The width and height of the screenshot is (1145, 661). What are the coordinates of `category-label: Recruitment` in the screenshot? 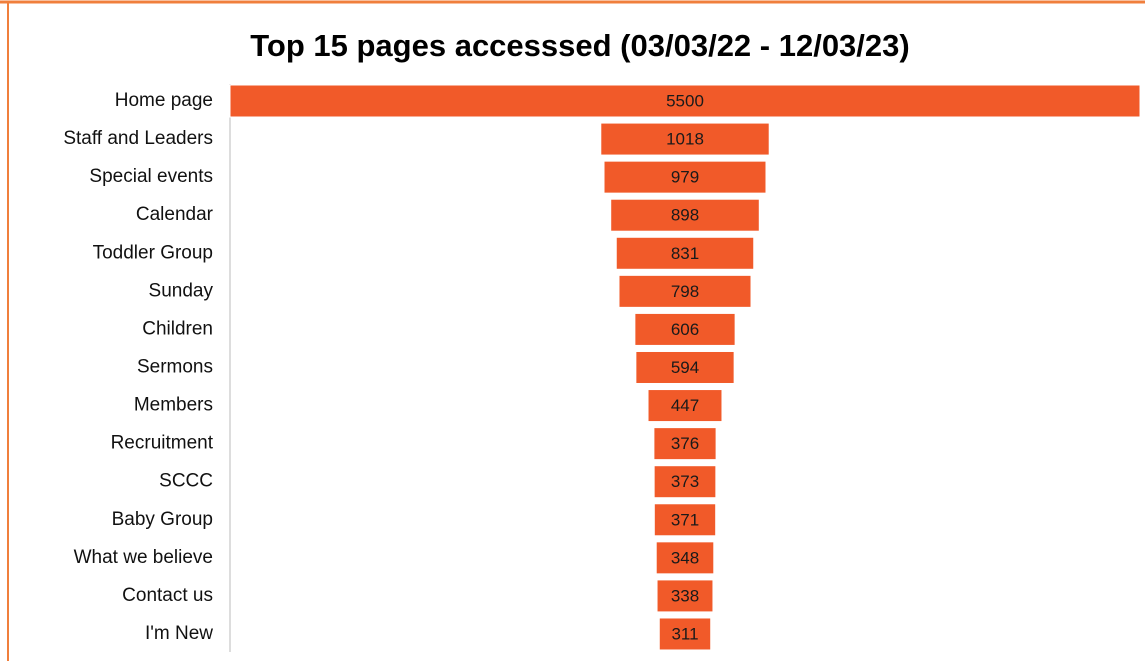 It's located at (162, 443).